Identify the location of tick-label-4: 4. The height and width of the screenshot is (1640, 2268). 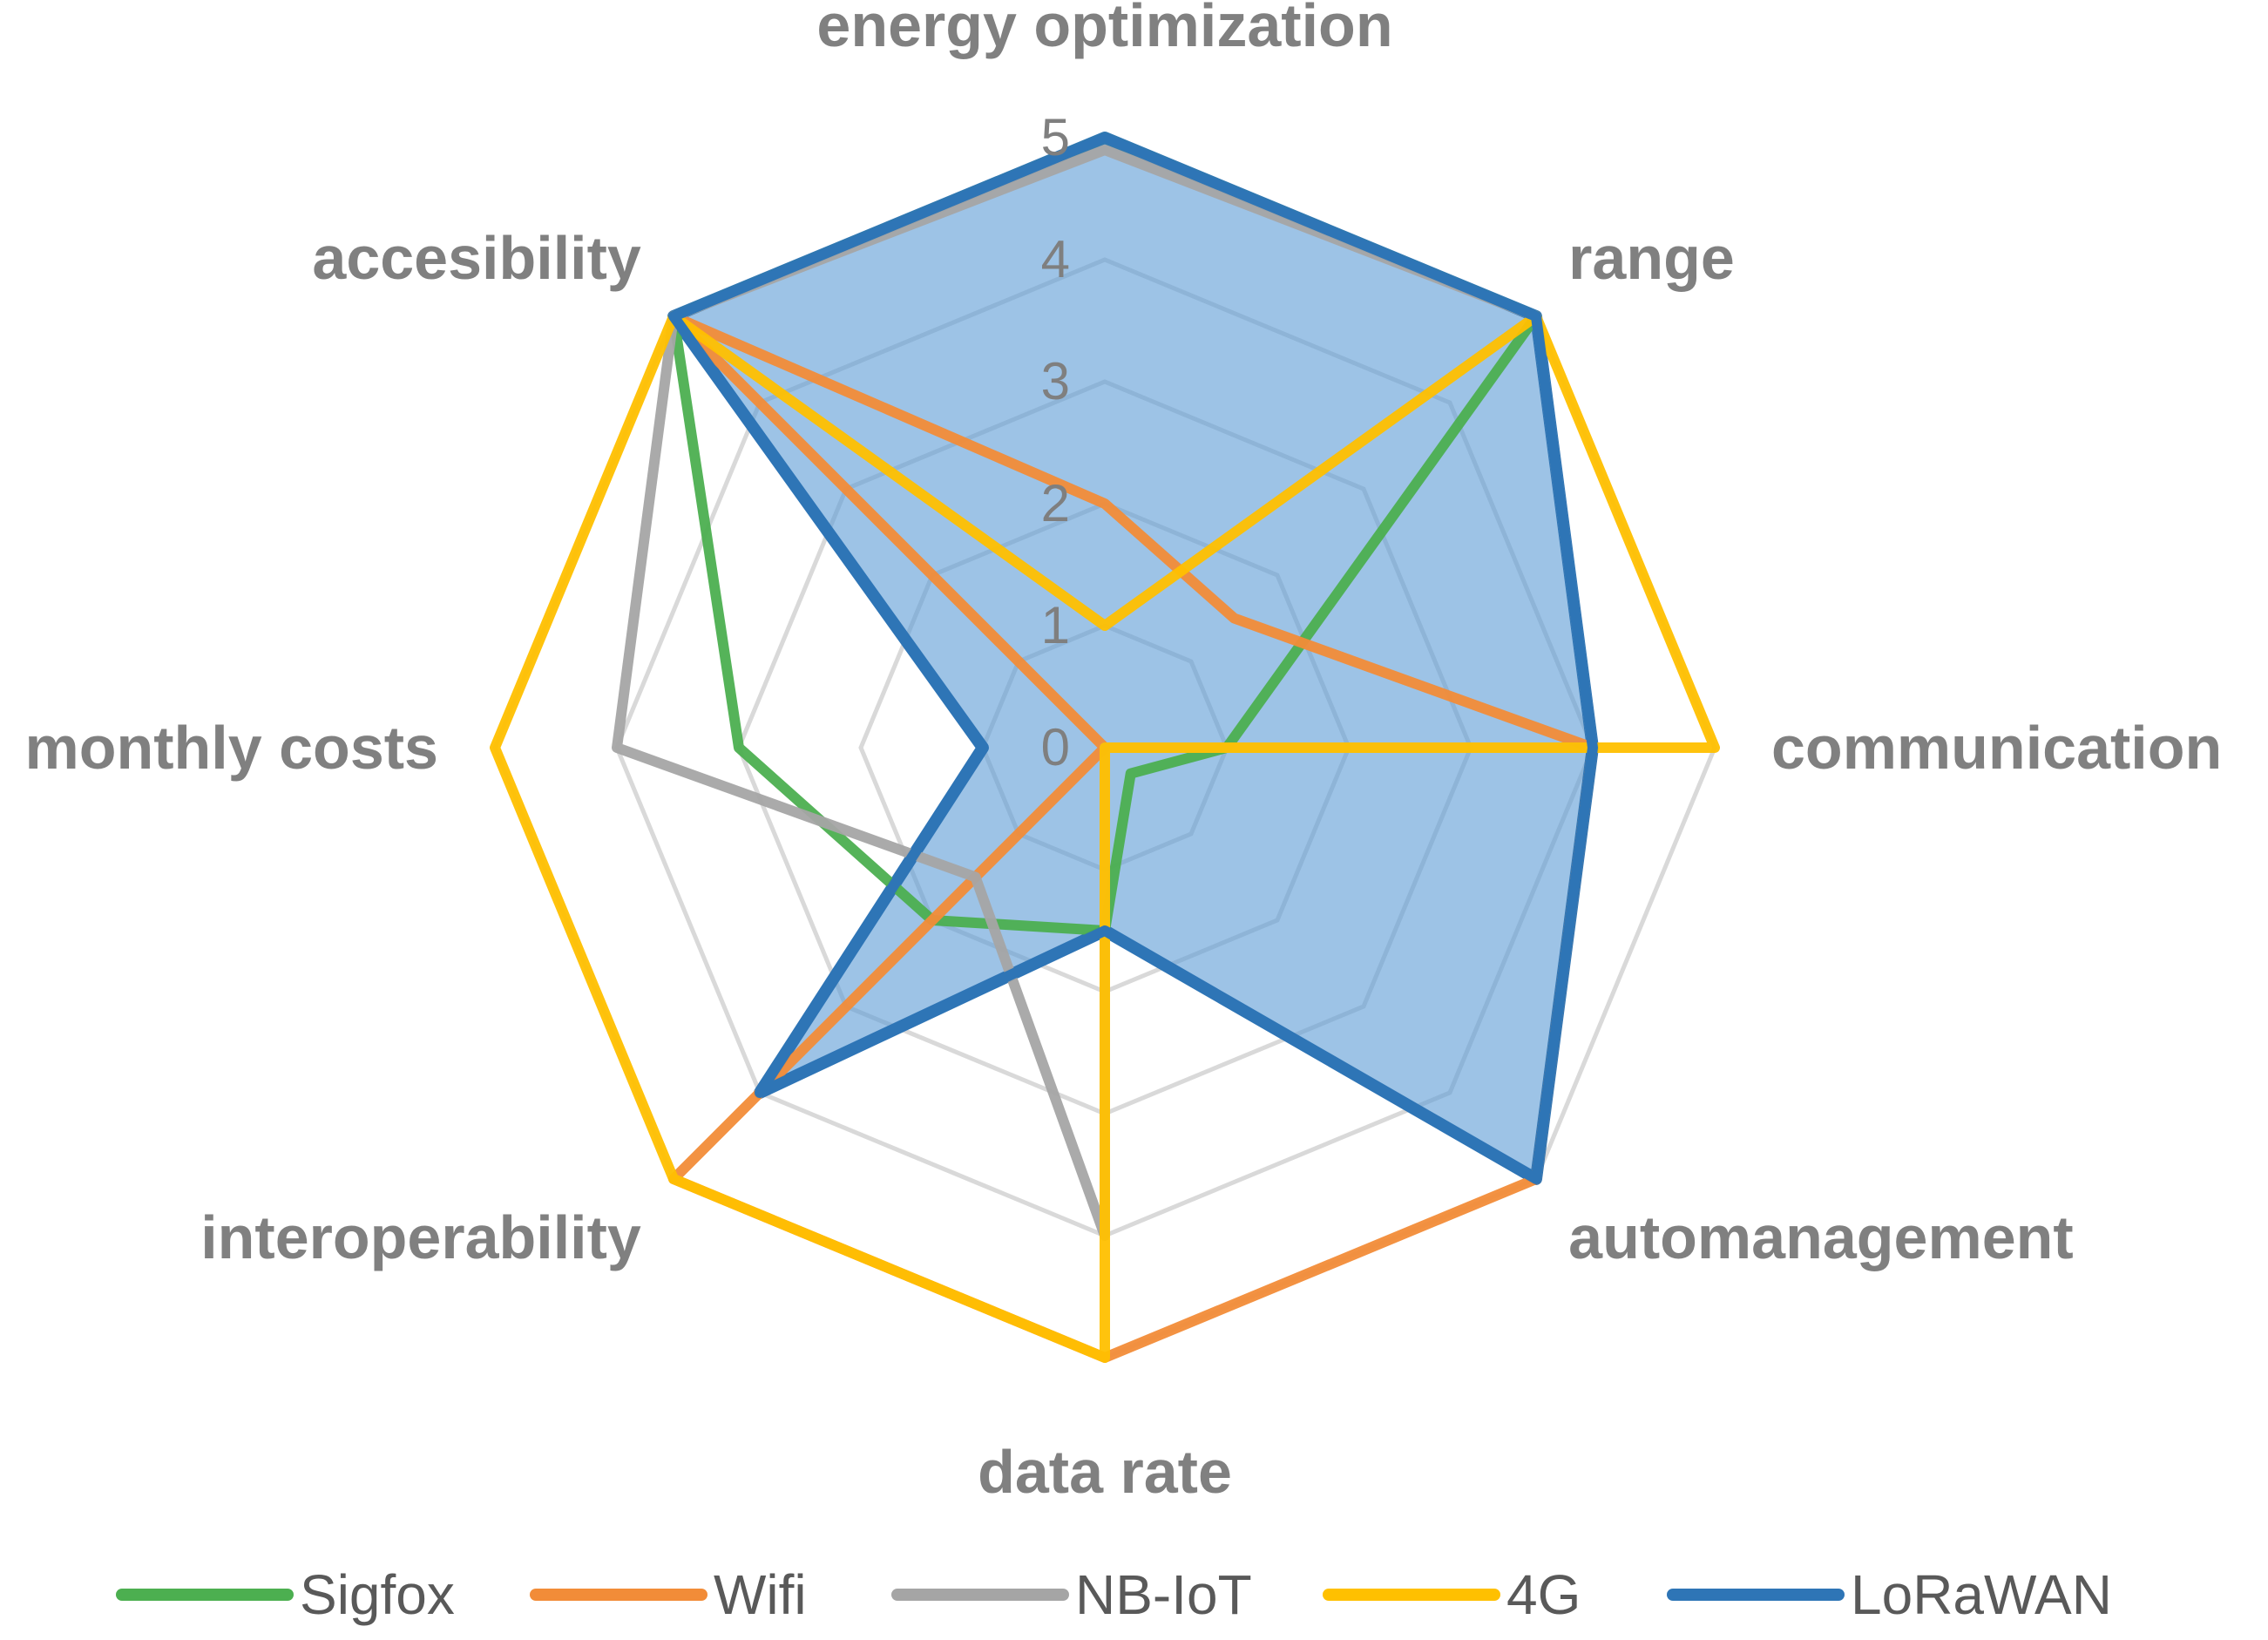
(1055, 259).